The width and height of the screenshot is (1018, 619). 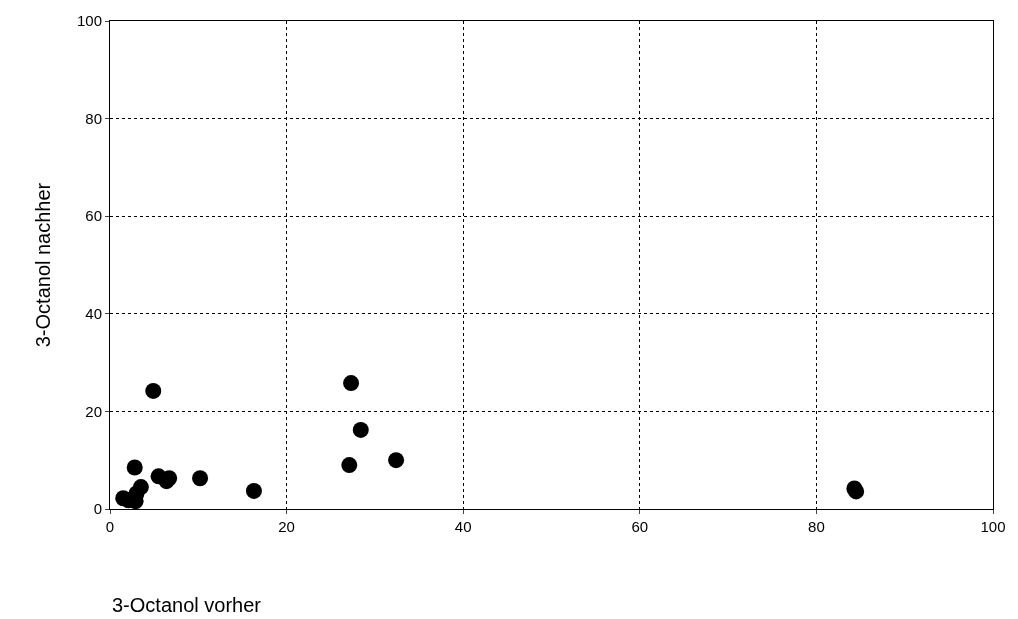 What do you see at coordinates (993, 526) in the screenshot?
I see `x-tick-label: 100` at bounding box center [993, 526].